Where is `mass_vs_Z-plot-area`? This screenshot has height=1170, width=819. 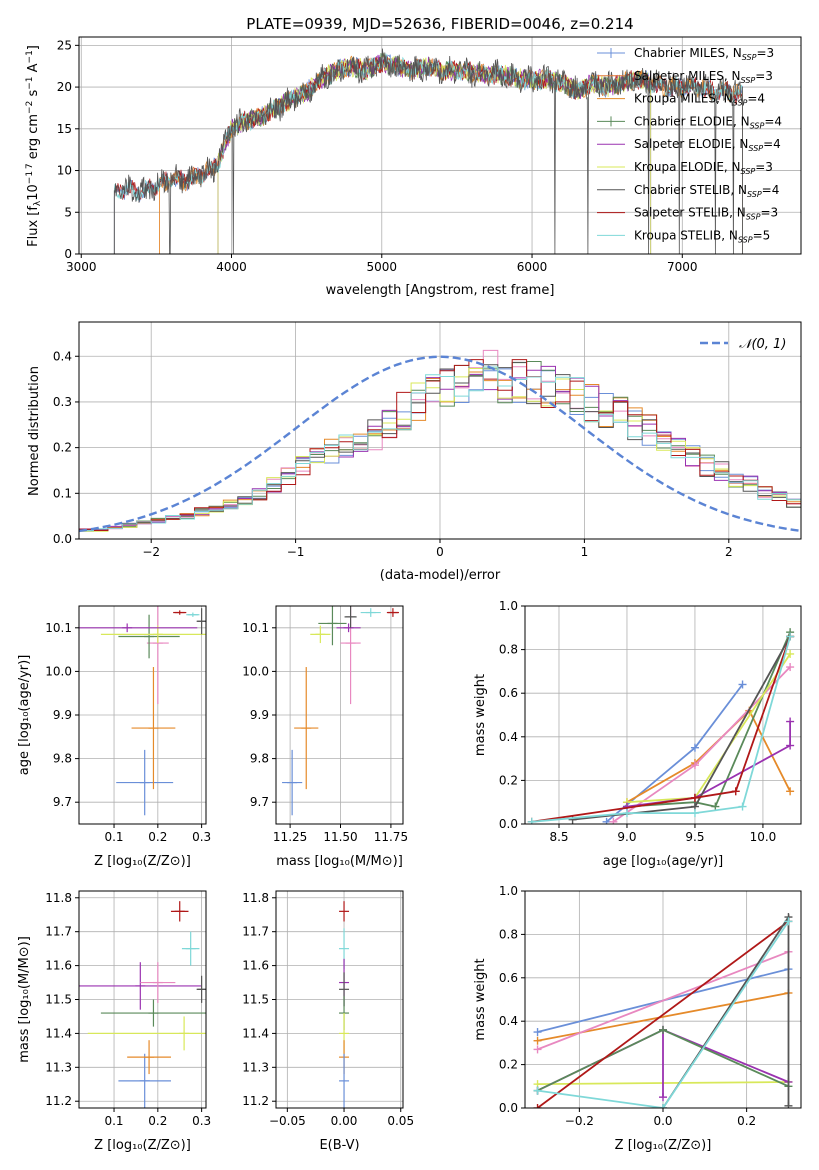 mass_vs_Z-plot-area is located at coordinates (142, 1004).